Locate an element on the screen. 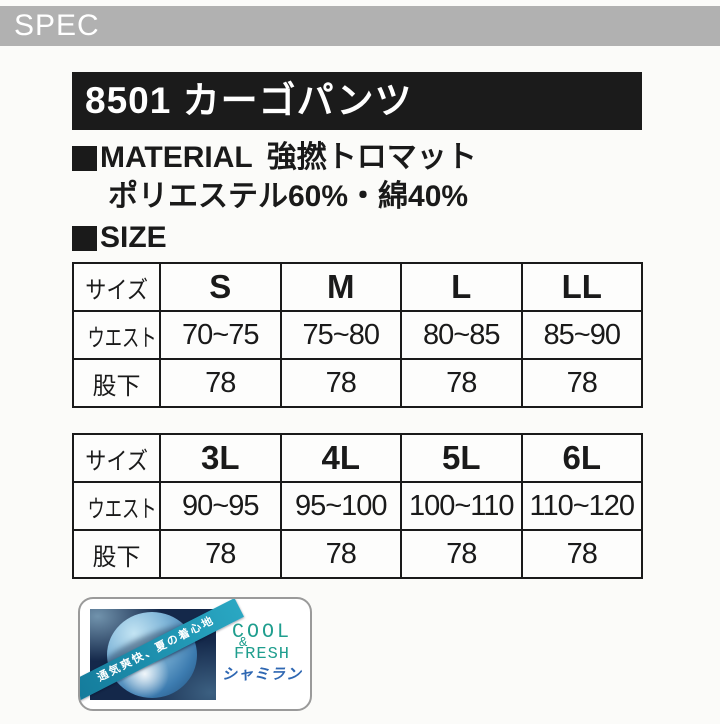 The height and width of the screenshot is (724, 720). size-cell: 3L is located at coordinates (220, 458).